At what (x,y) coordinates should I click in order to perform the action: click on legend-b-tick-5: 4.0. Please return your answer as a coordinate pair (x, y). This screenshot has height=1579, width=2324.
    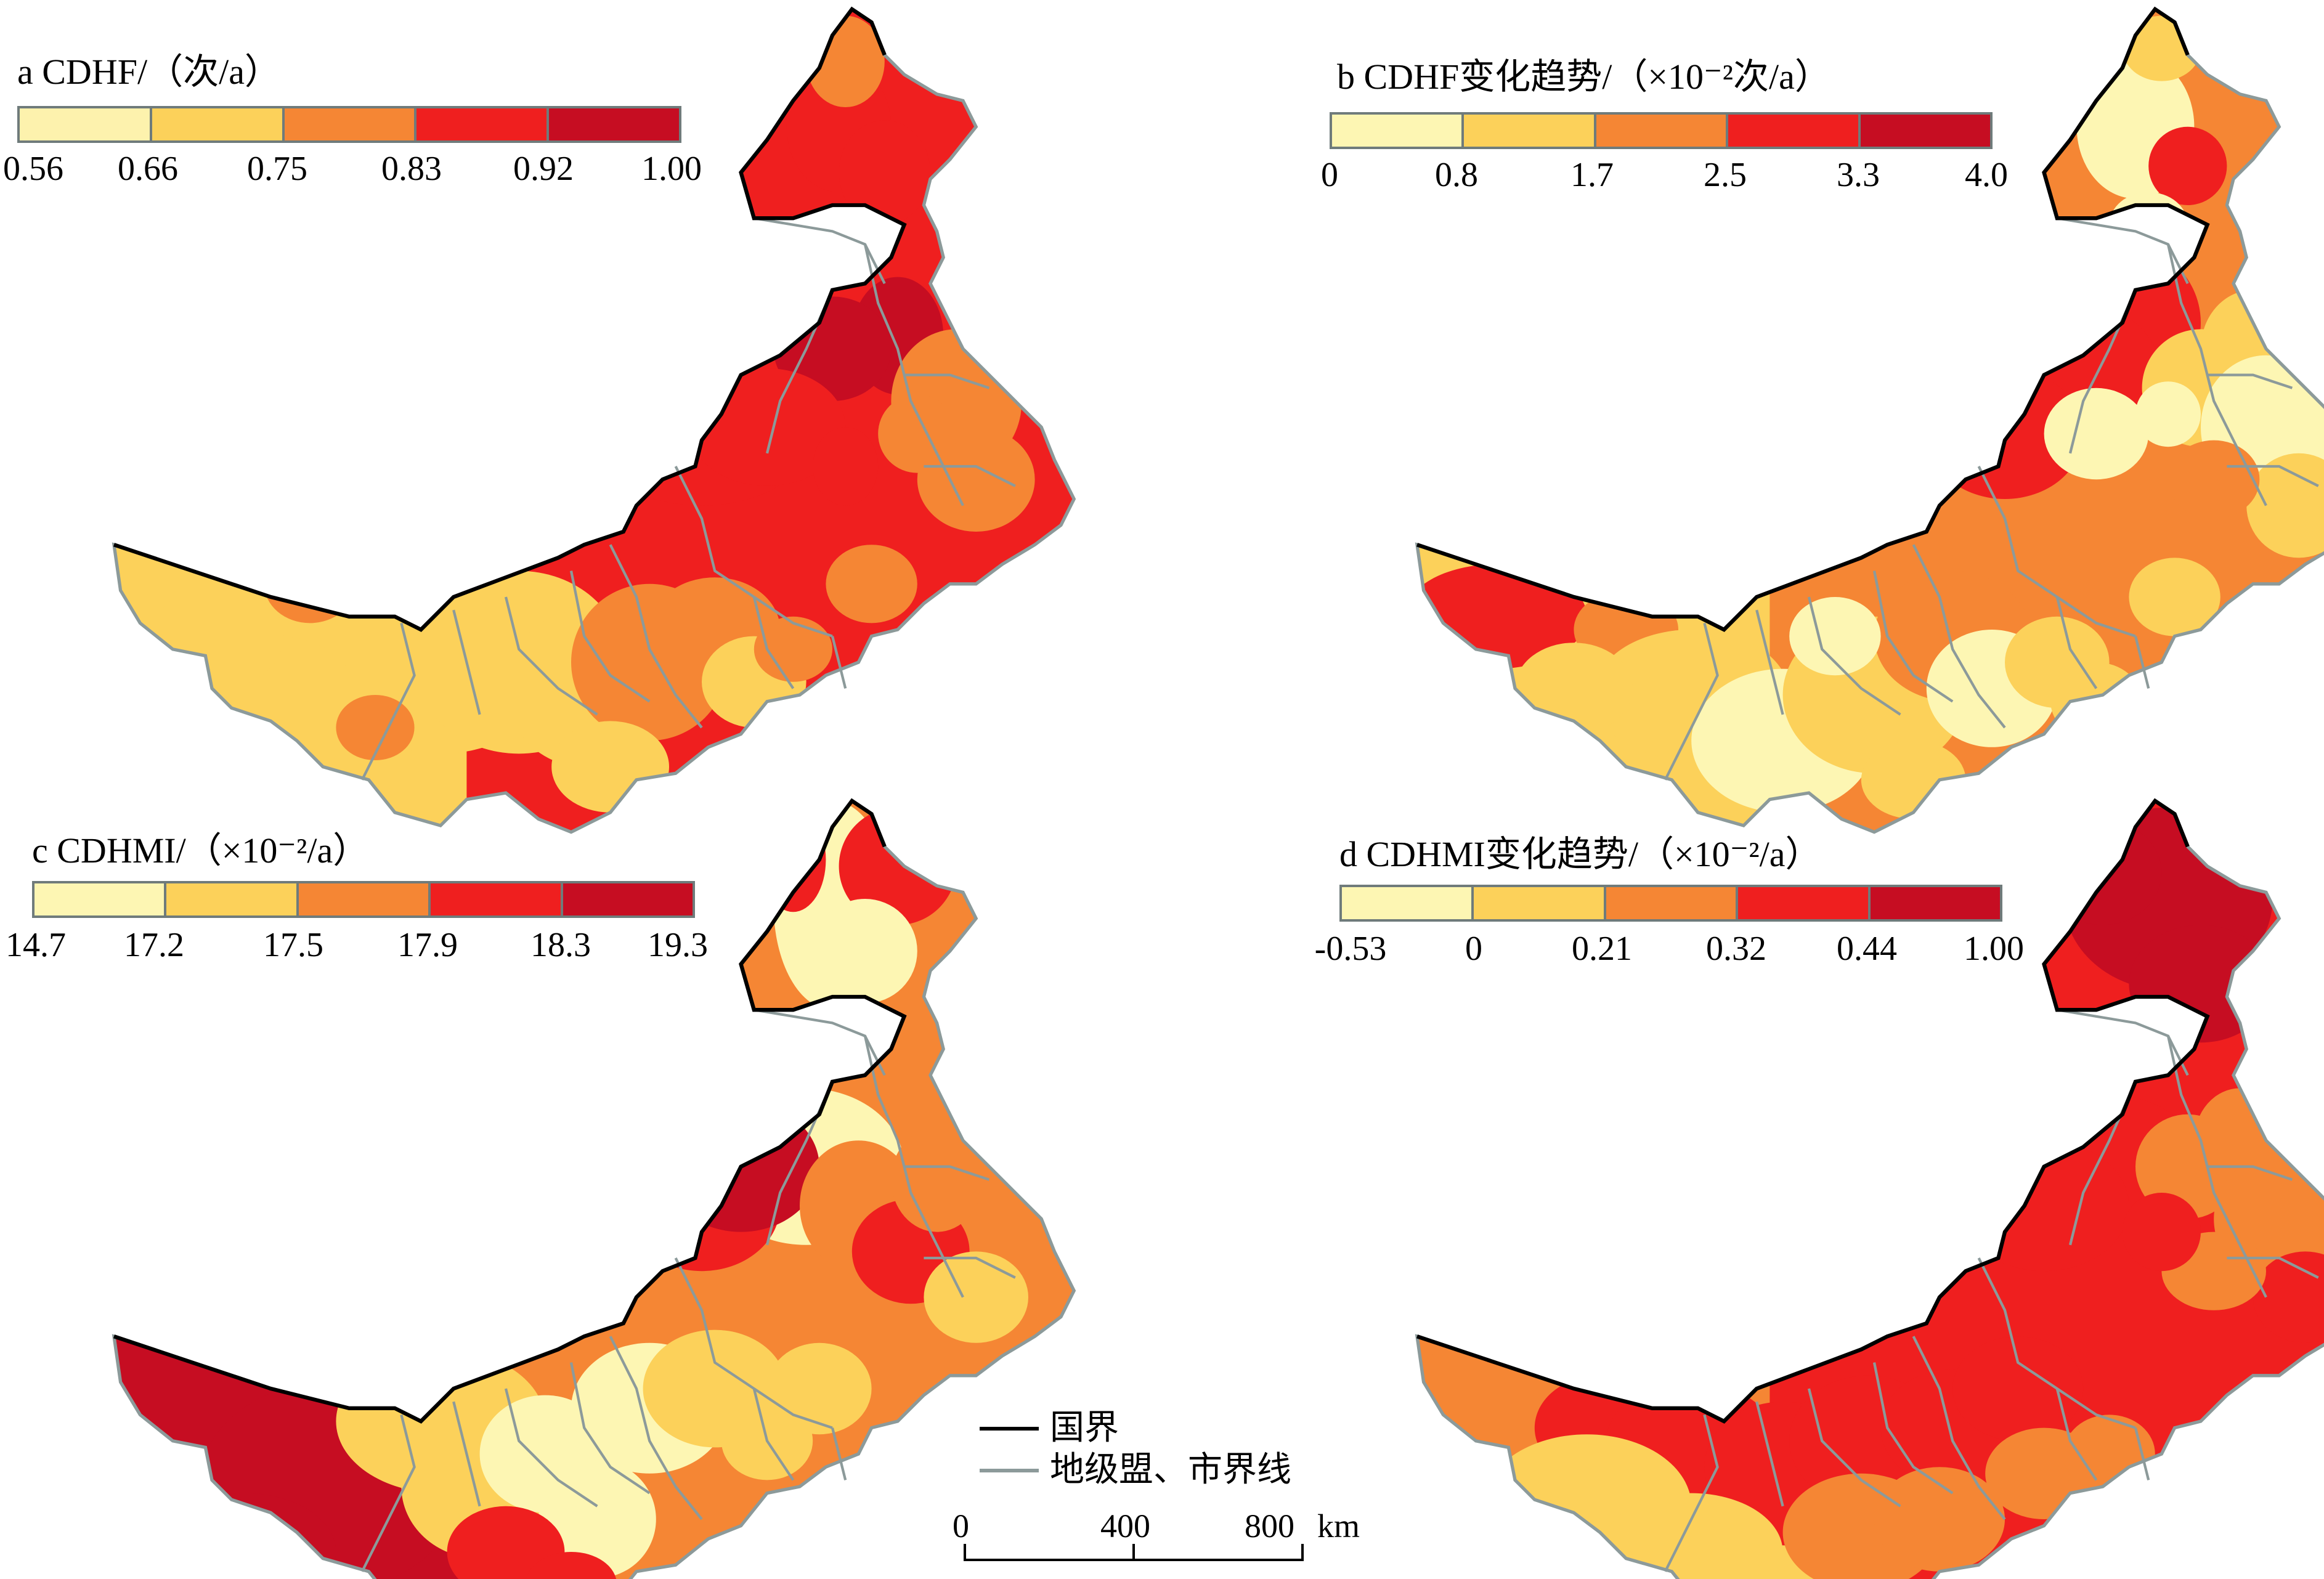
    Looking at the image, I should click on (1986, 175).